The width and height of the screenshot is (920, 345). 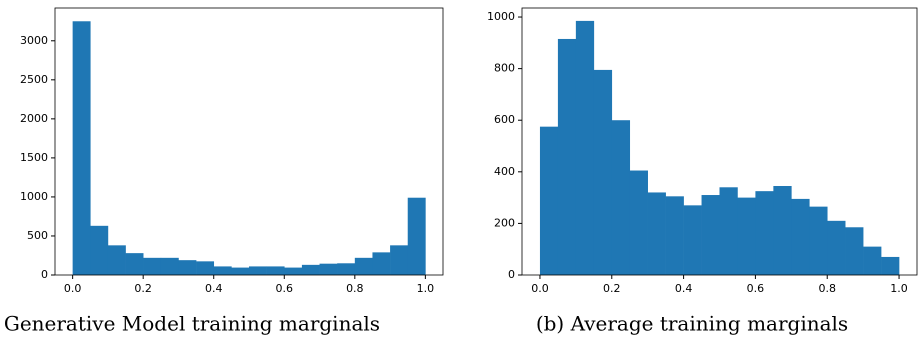 I want to click on caption: (a) Generative Model training marginals, so click(x=190, y=324).